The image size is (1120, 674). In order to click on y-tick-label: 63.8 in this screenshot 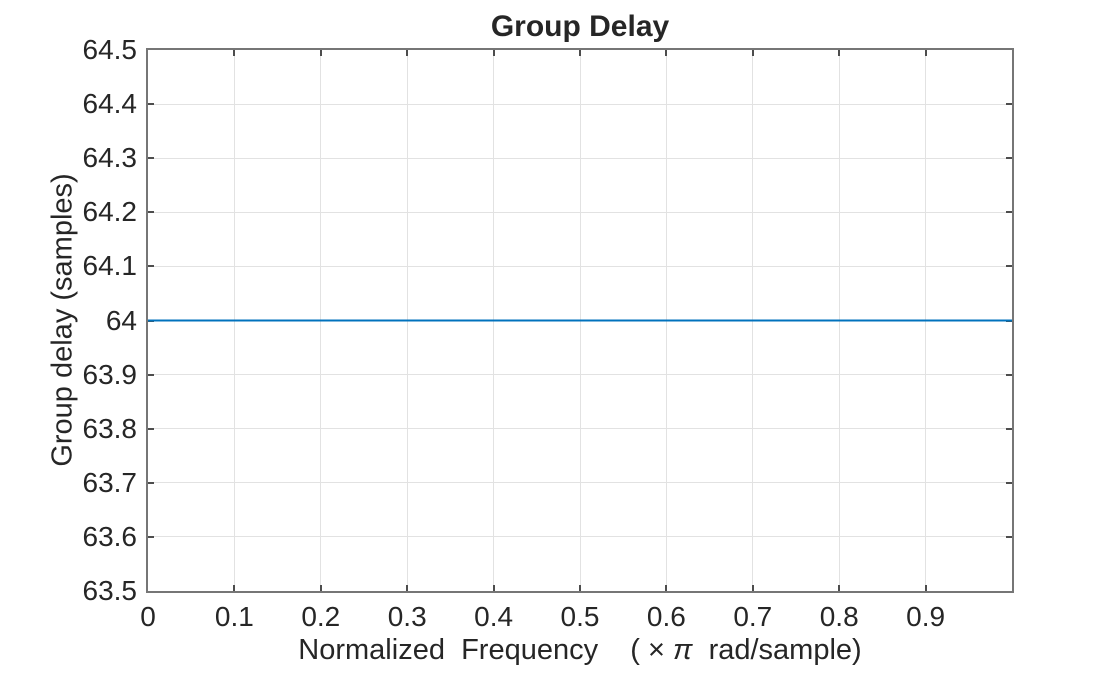, I will do `click(110, 428)`.